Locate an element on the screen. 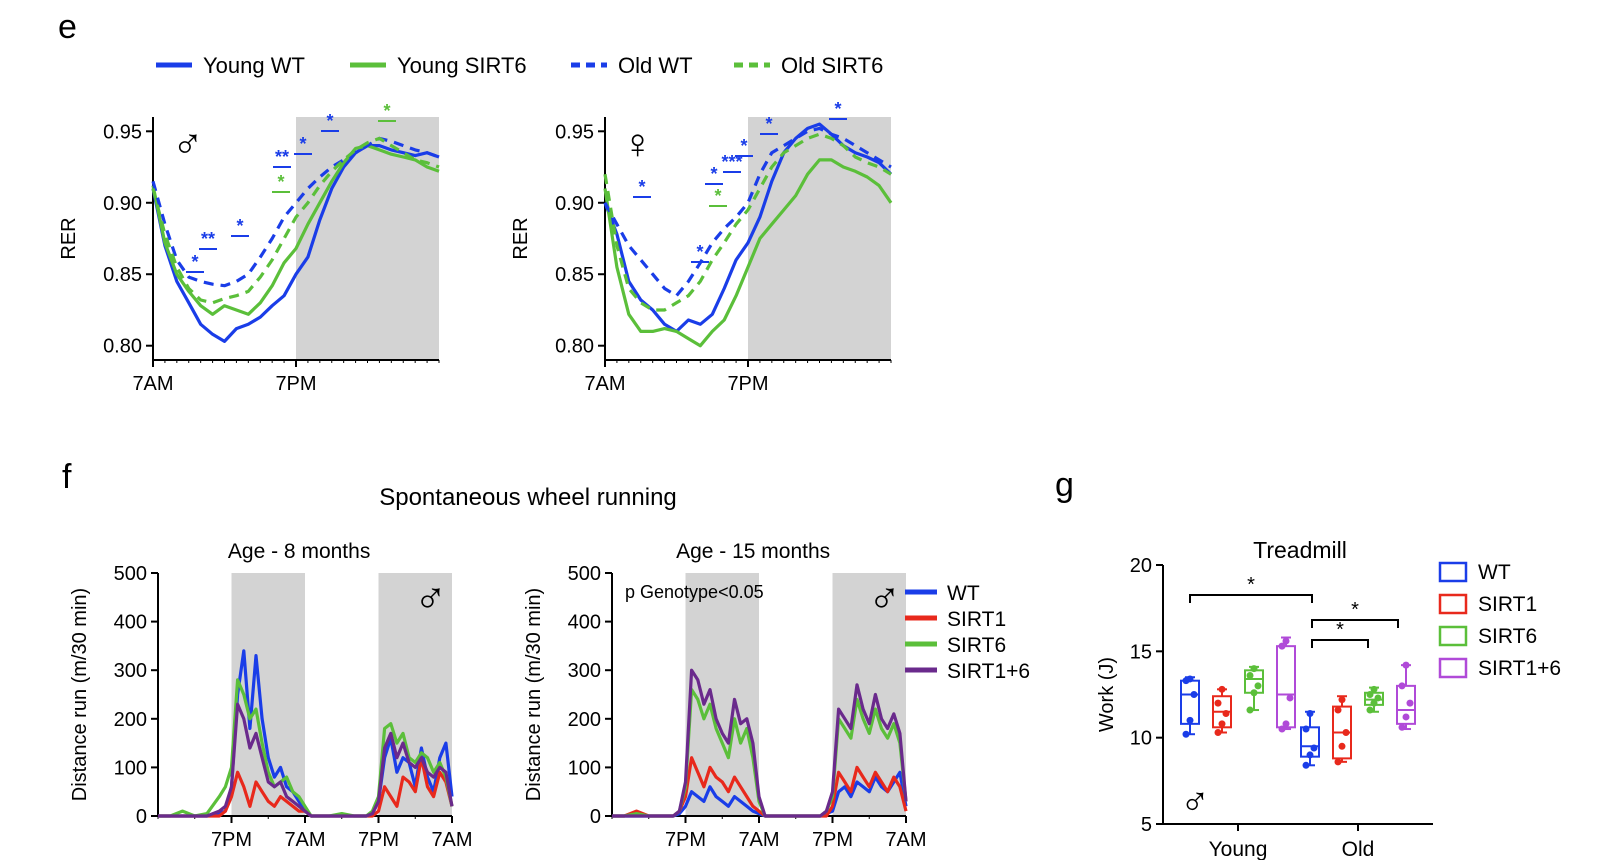 The image size is (1620, 860). f-title: Spontaneous wheel running is located at coordinates (528, 497).